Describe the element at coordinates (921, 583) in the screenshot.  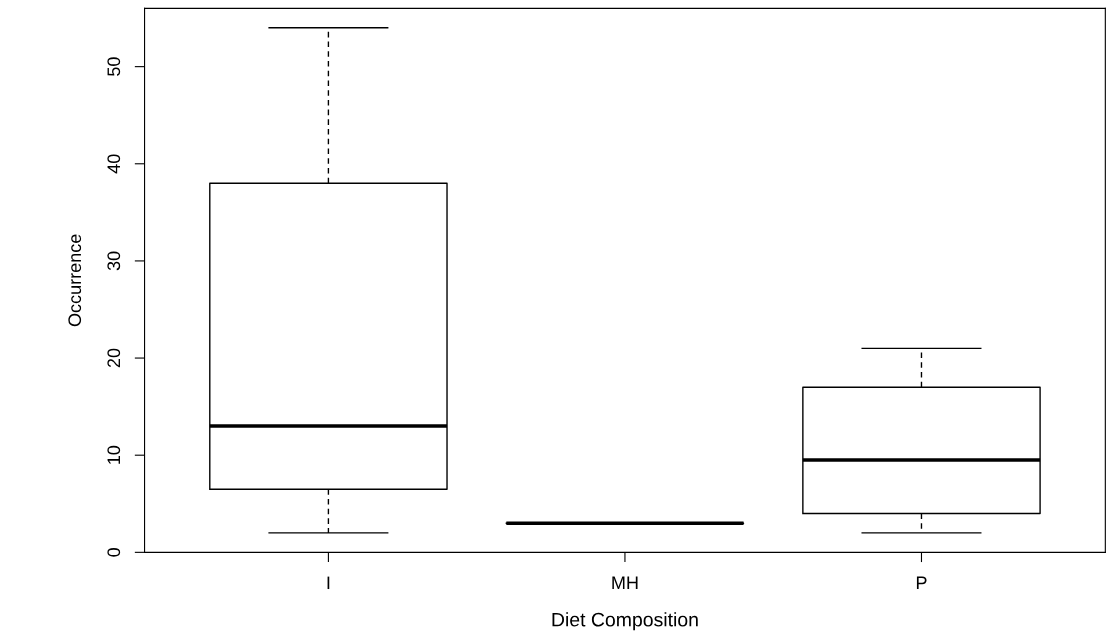
I see `x-tick-label: P` at that location.